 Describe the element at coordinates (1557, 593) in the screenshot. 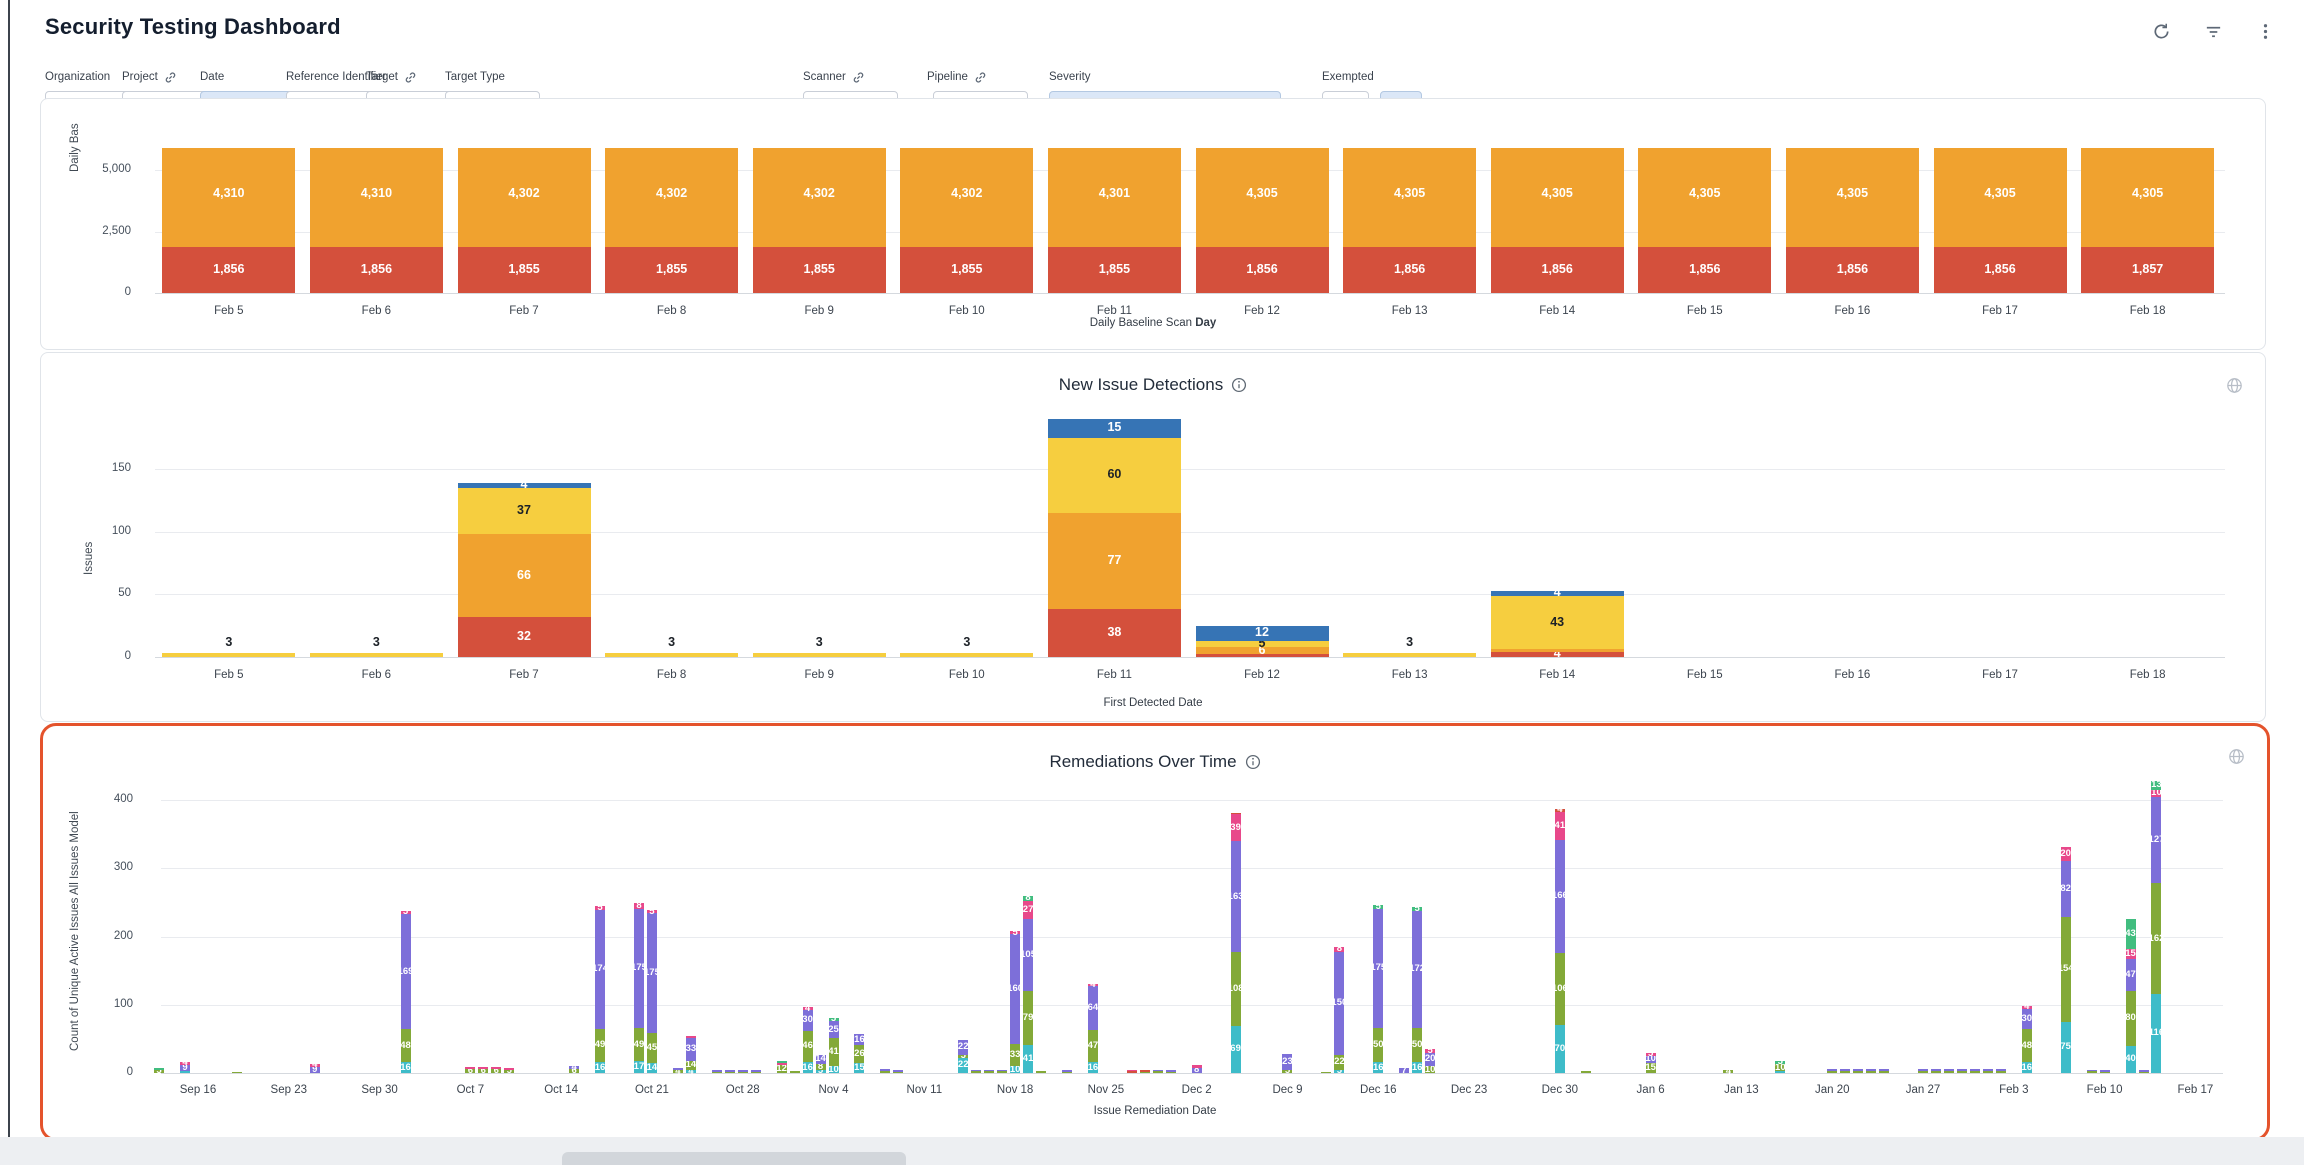

I see `bar-segment-low-blue` at that location.